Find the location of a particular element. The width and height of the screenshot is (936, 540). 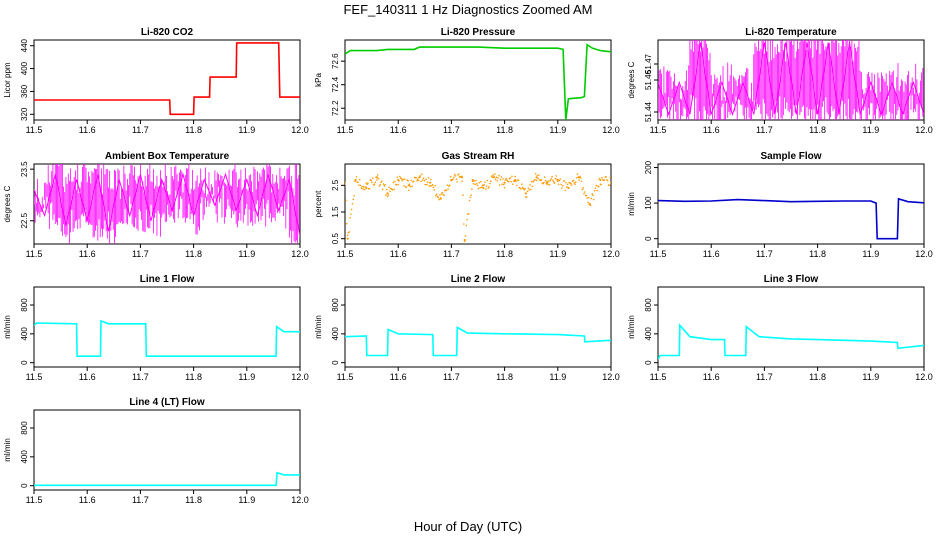

y-tick-label: 0 is located at coordinates (24, 362).